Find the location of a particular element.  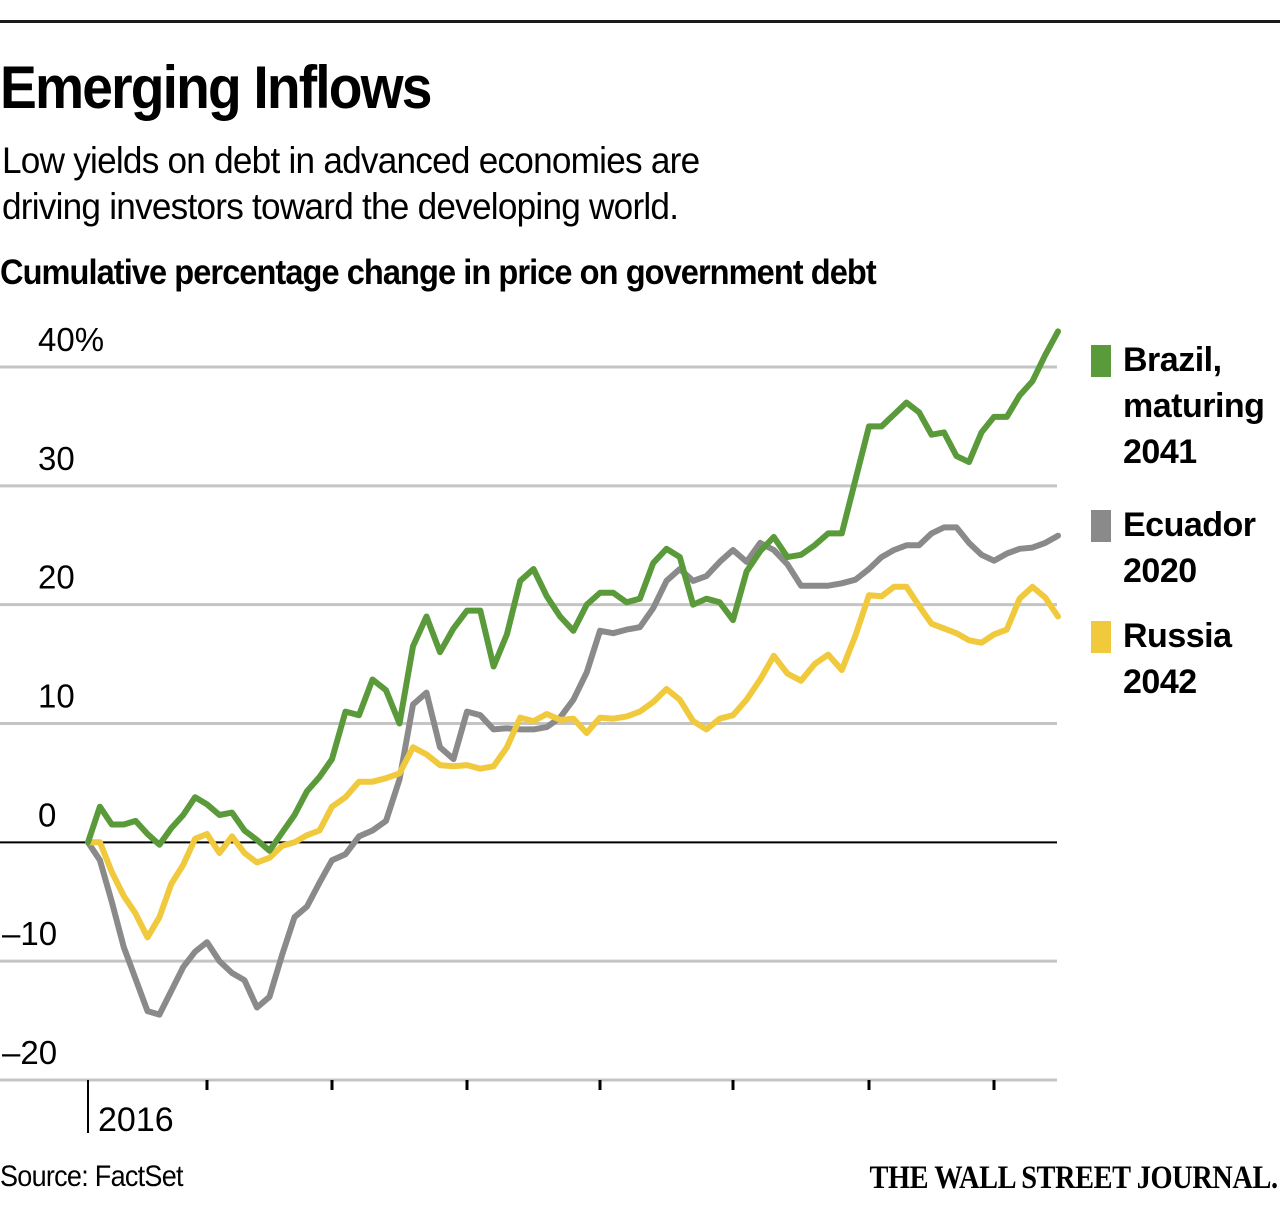

legend-swatch-russia is located at coordinates (1101, 637).